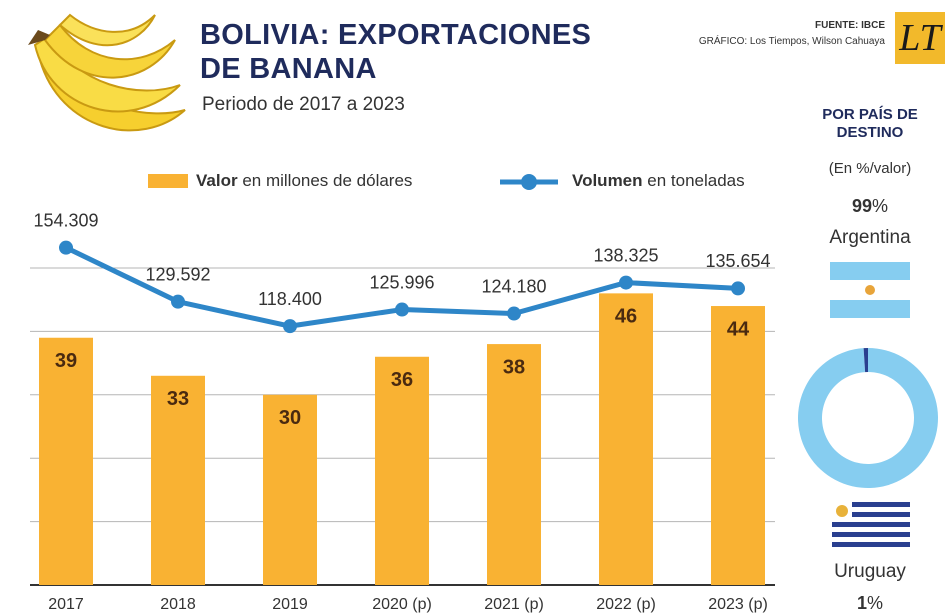 This screenshot has width=945, height=615. I want to click on source: FUENTE: IBCE, so click(850, 25).